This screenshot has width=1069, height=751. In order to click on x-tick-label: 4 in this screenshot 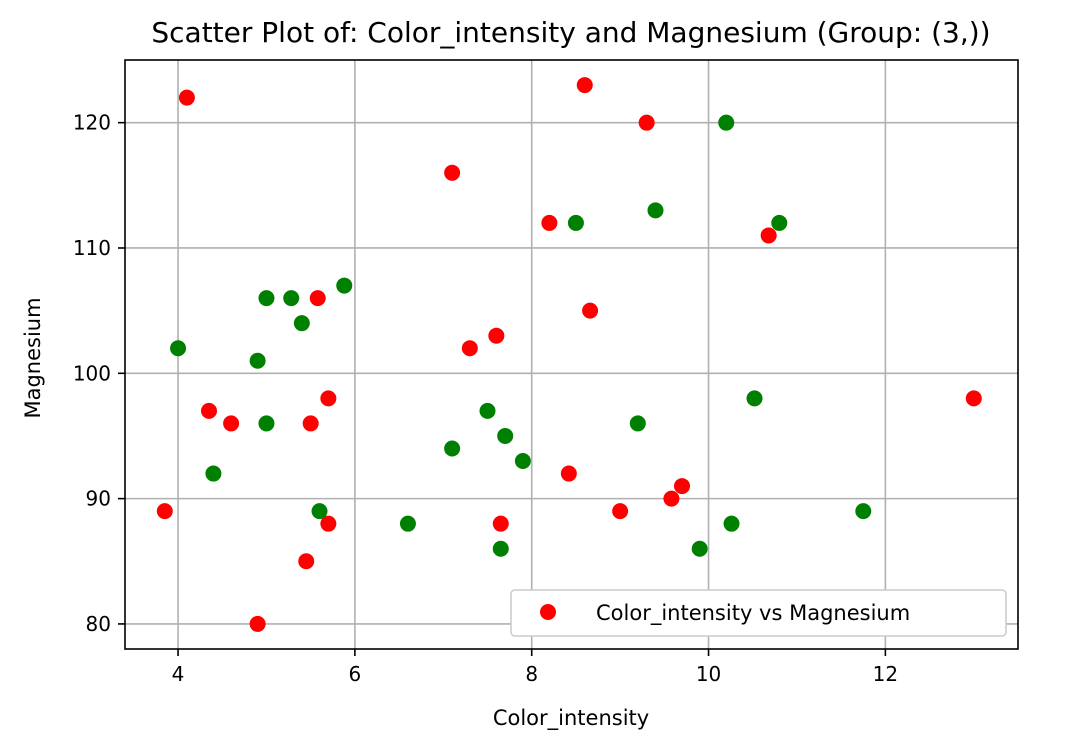, I will do `click(178, 674)`.